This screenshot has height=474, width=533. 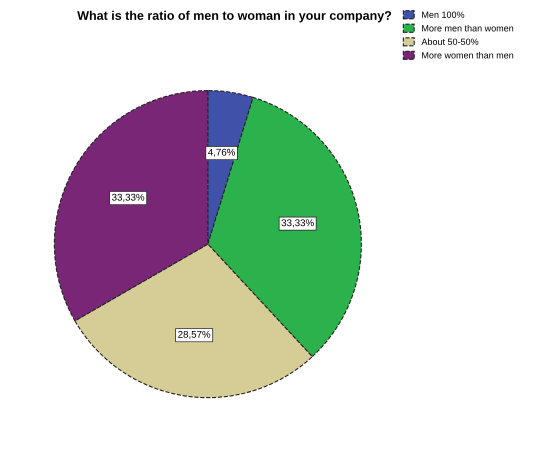 What do you see at coordinates (443, 15) in the screenshot?
I see `legend-label: Men 100%` at bounding box center [443, 15].